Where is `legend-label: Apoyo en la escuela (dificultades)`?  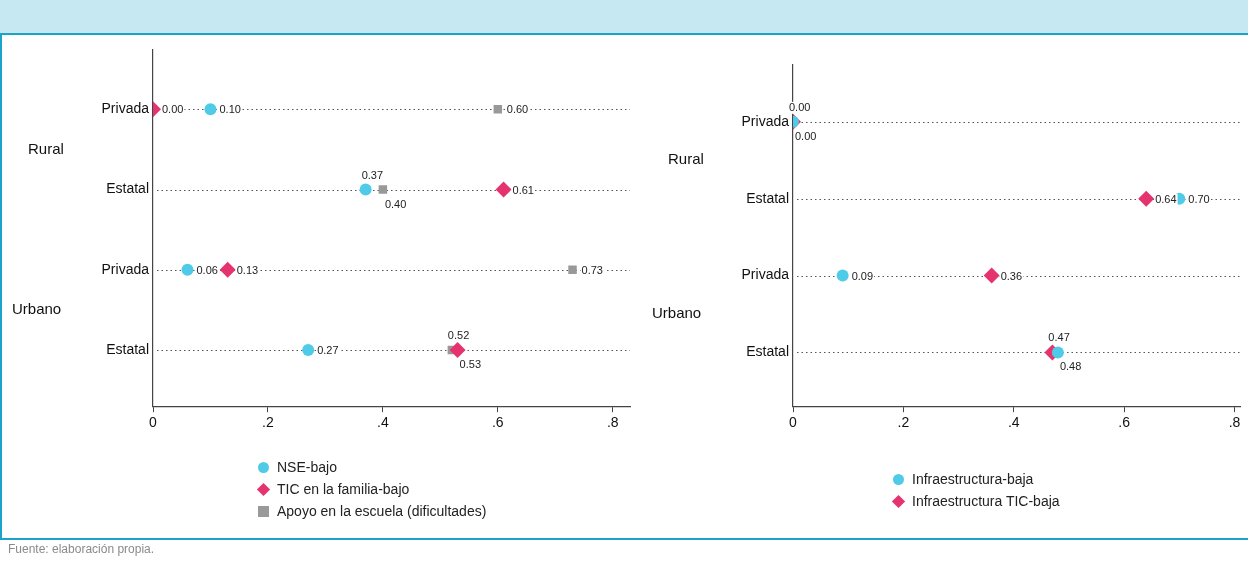 legend-label: Apoyo en la escuela (dificultades) is located at coordinates (382, 511).